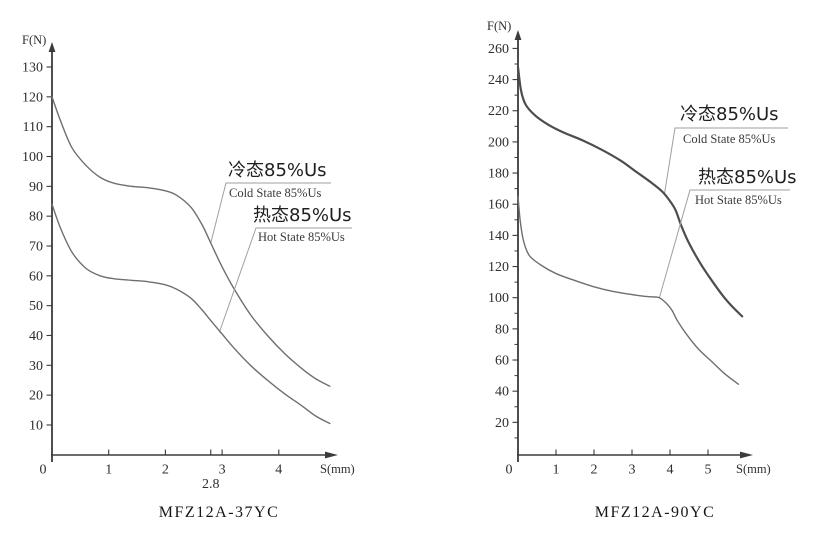  Describe the element at coordinates (211, 484) in the screenshot. I see `special-x-tick-label: 2.8` at that location.